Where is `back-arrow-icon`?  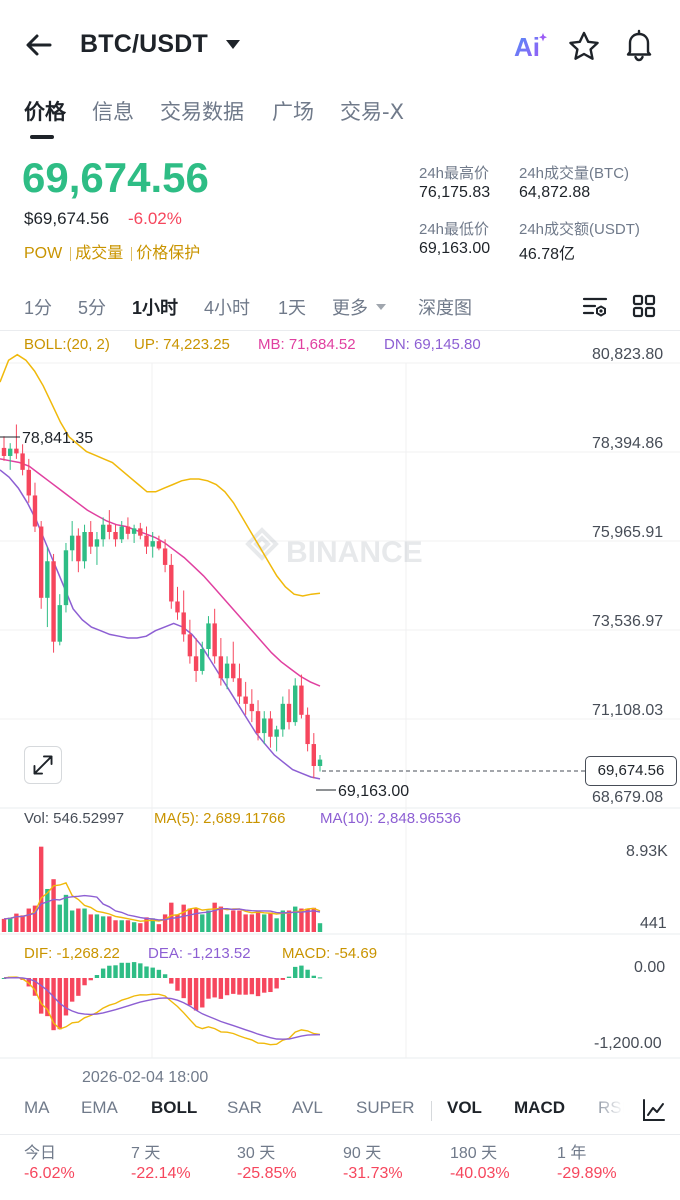 back-arrow-icon is located at coordinates (39, 45).